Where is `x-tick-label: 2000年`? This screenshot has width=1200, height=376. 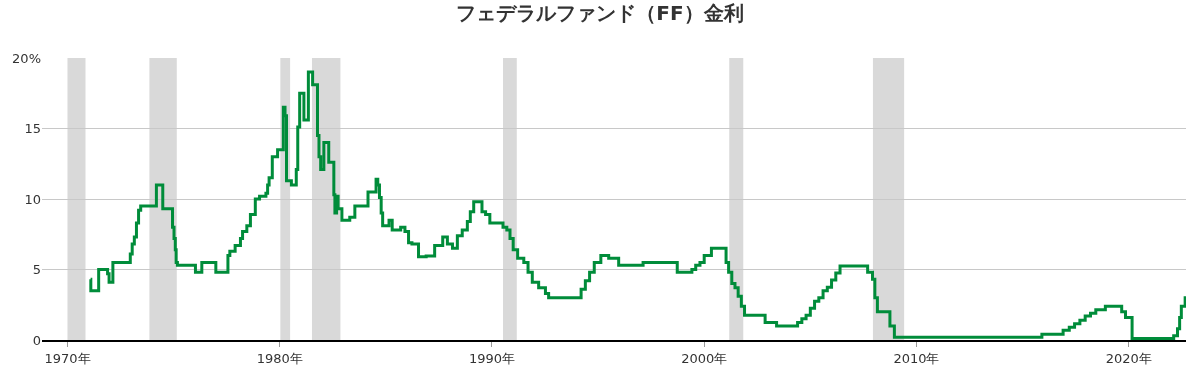
x-tick-label: 2000年 is located at coordinates (704, 358).